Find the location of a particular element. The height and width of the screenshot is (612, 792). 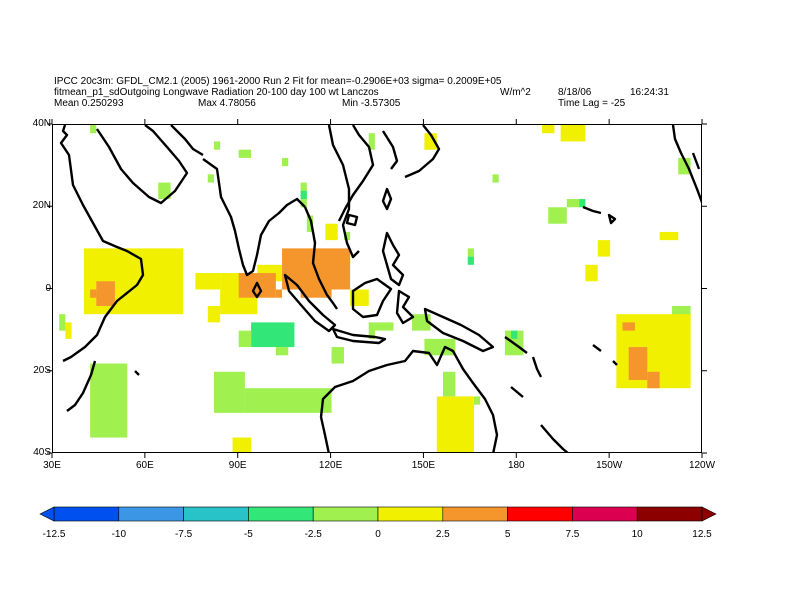

coastline-philippines is located at coordinates (393, 259).